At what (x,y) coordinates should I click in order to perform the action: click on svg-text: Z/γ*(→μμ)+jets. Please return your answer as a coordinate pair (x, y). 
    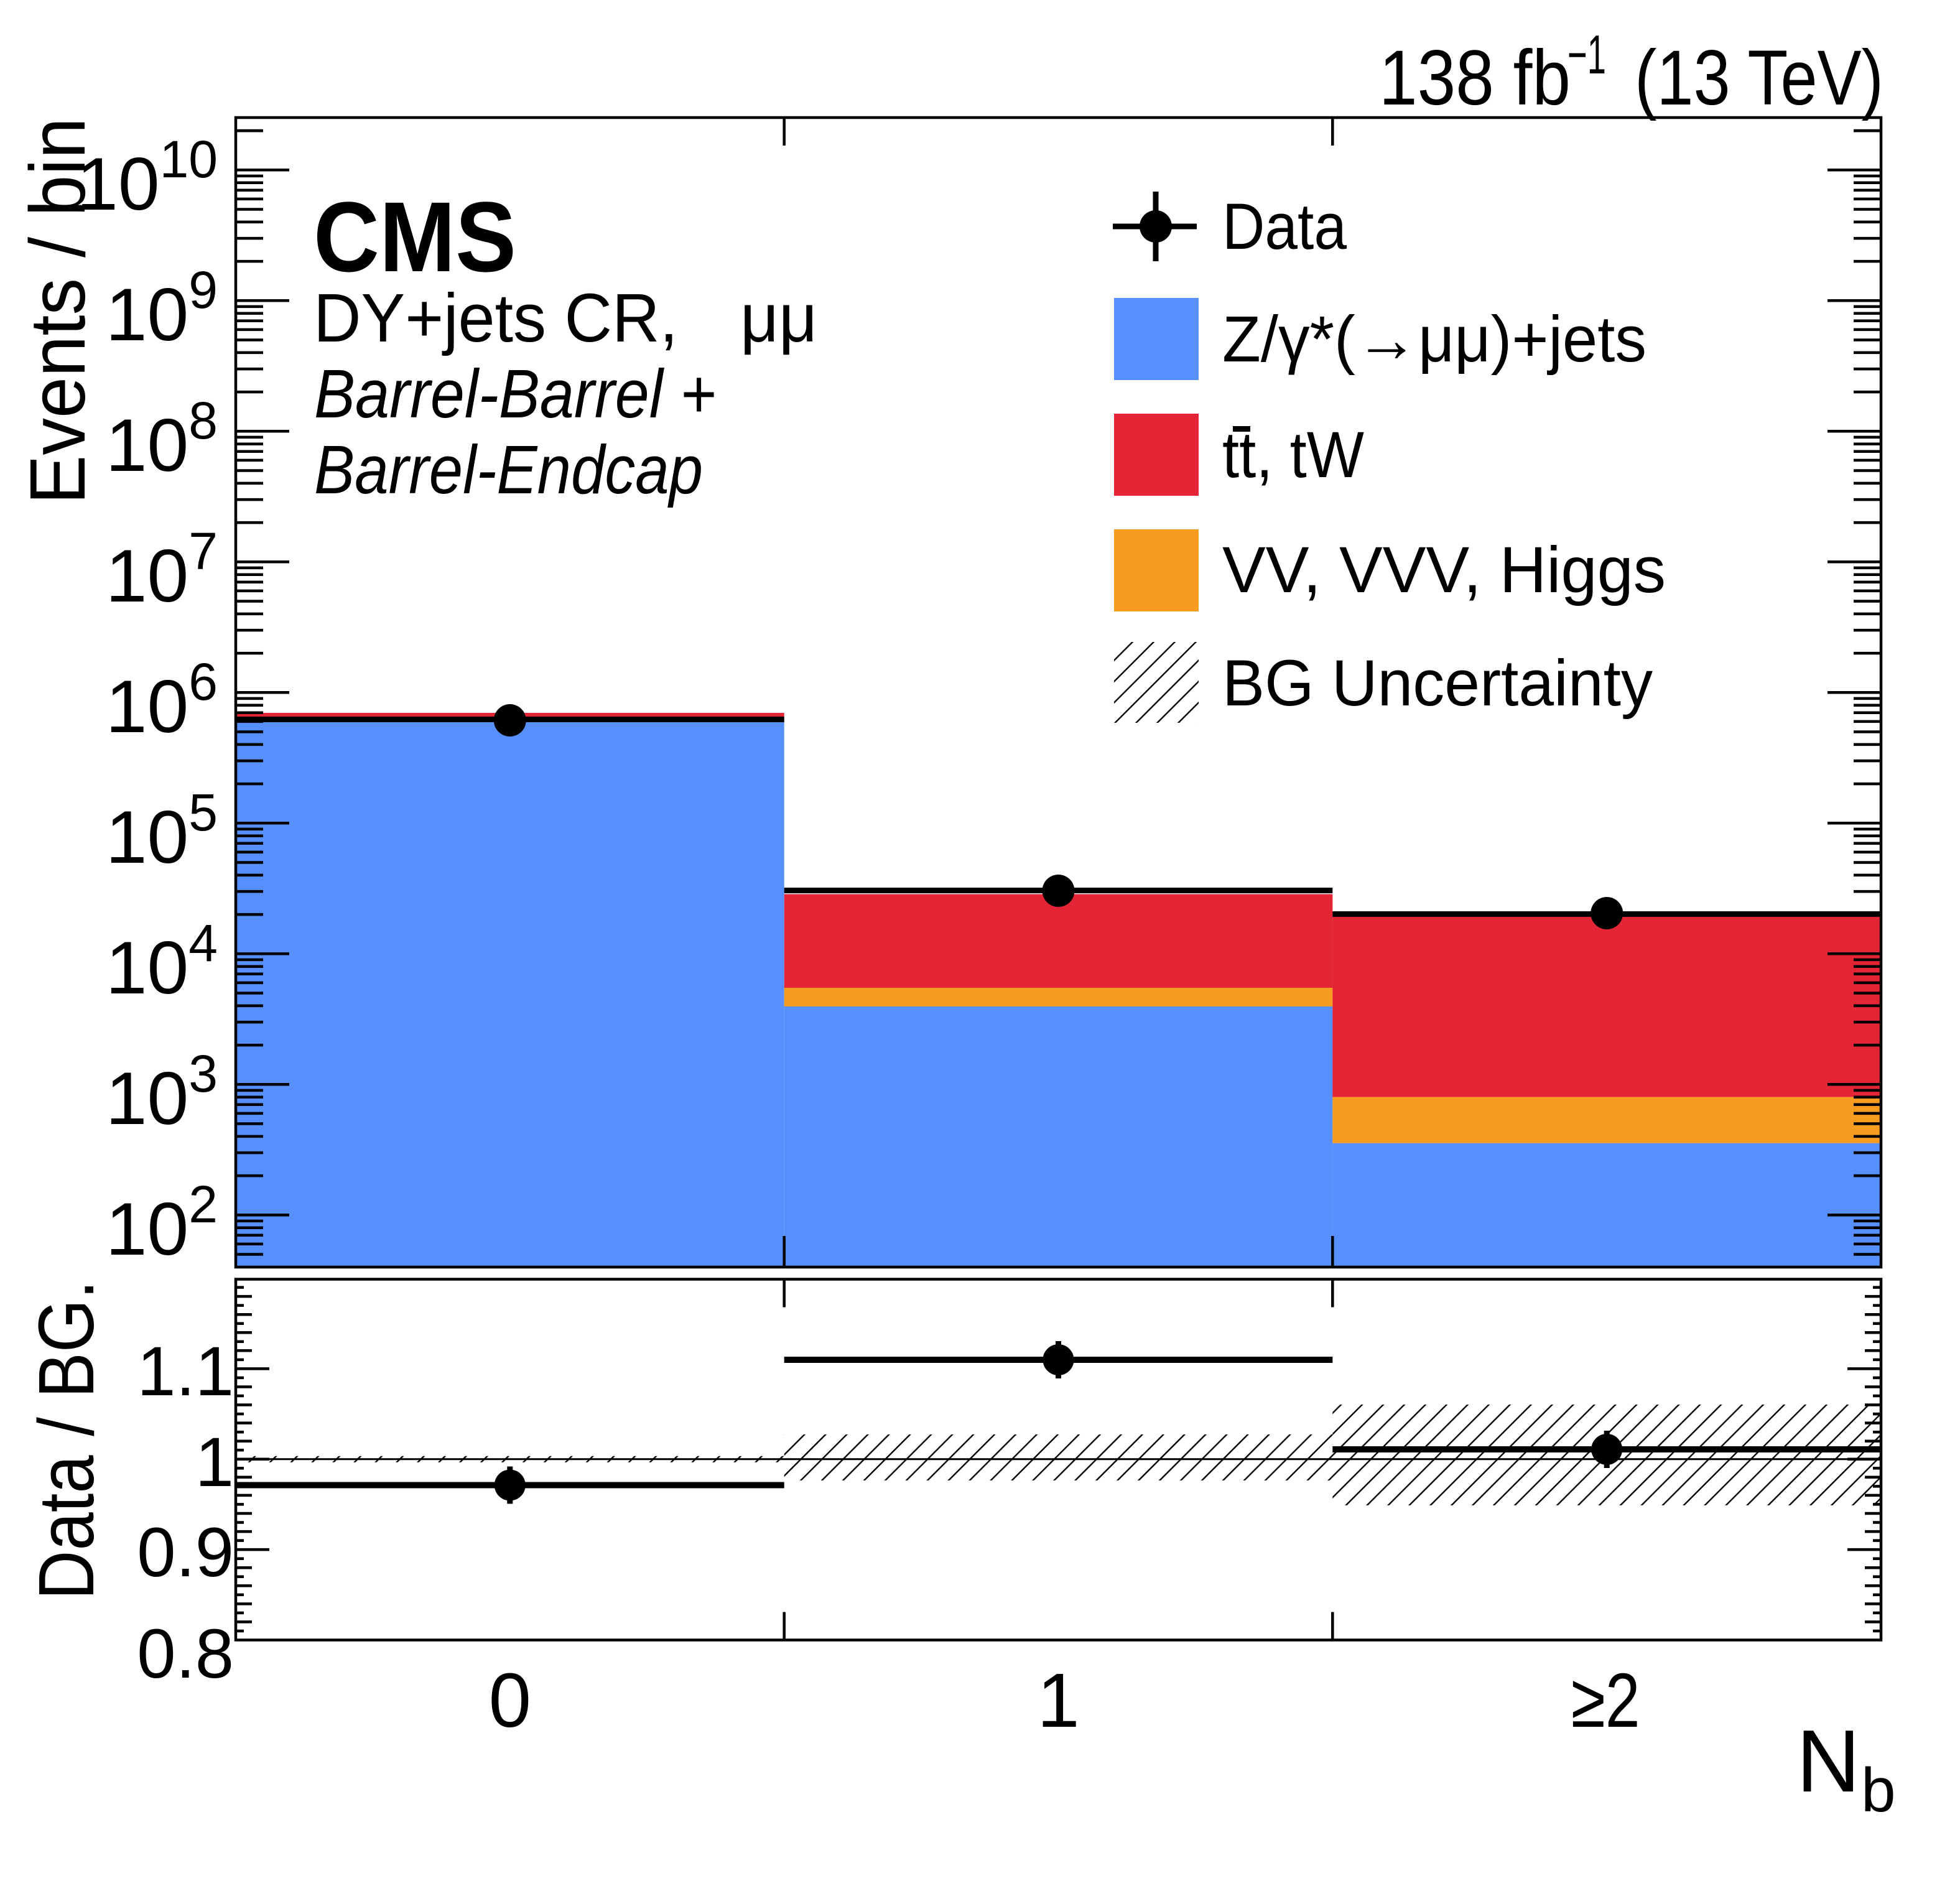
    Looking at the image, I should click on (1434, 339).